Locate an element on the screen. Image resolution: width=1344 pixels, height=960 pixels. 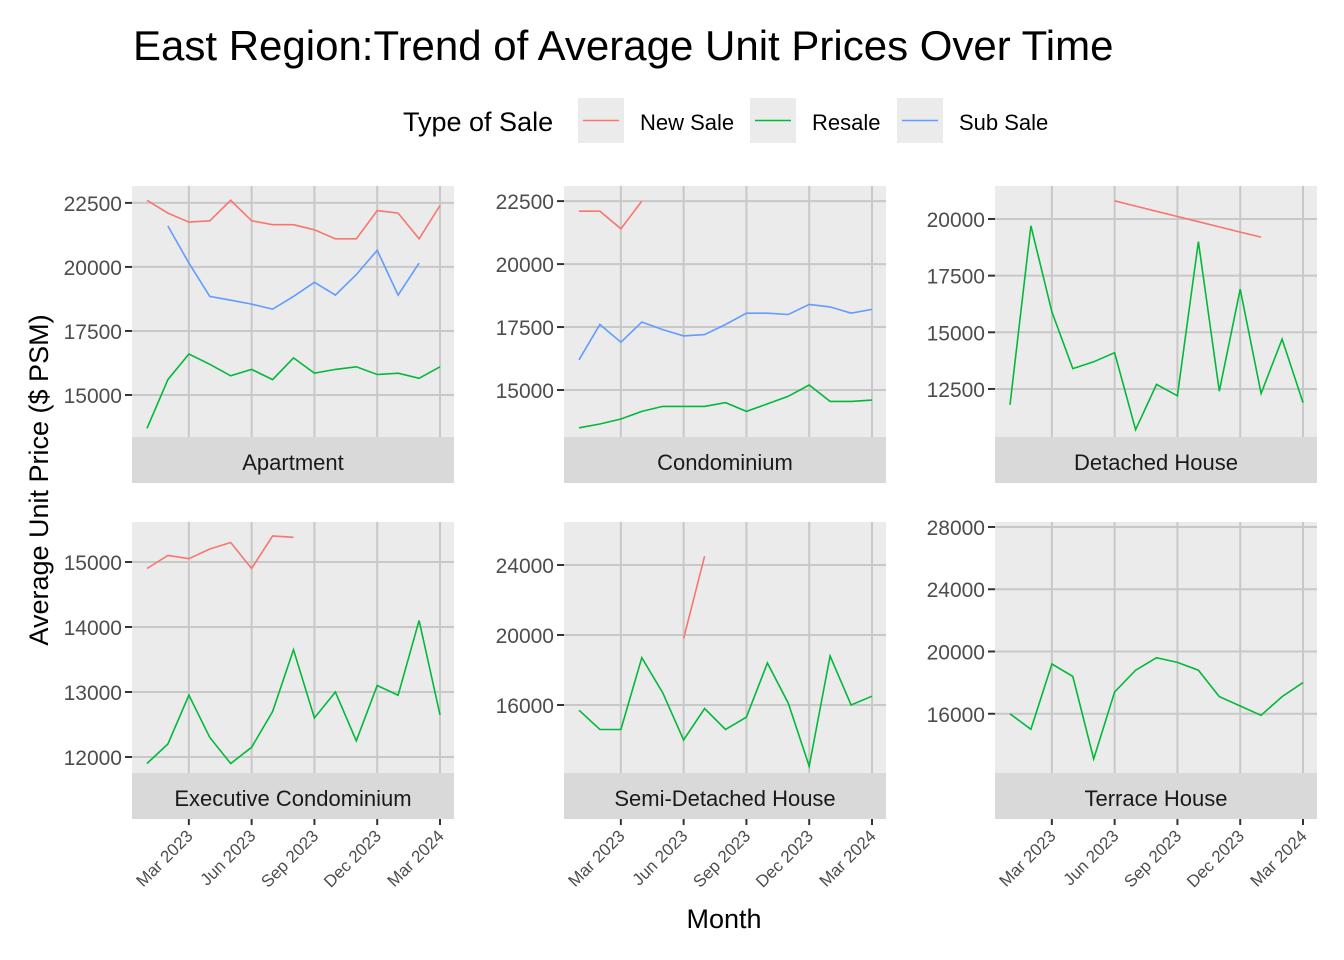
y-tick-label: 14000 is located at coordinates (93, 628).